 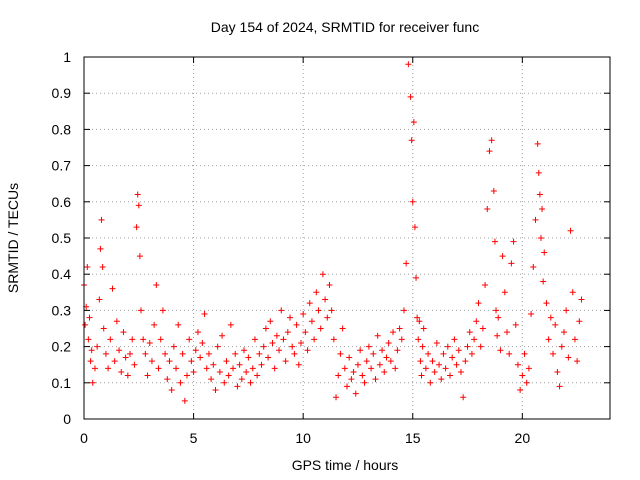 I want to click on y-tick-label: 0.6, so click(x=62, y=202).